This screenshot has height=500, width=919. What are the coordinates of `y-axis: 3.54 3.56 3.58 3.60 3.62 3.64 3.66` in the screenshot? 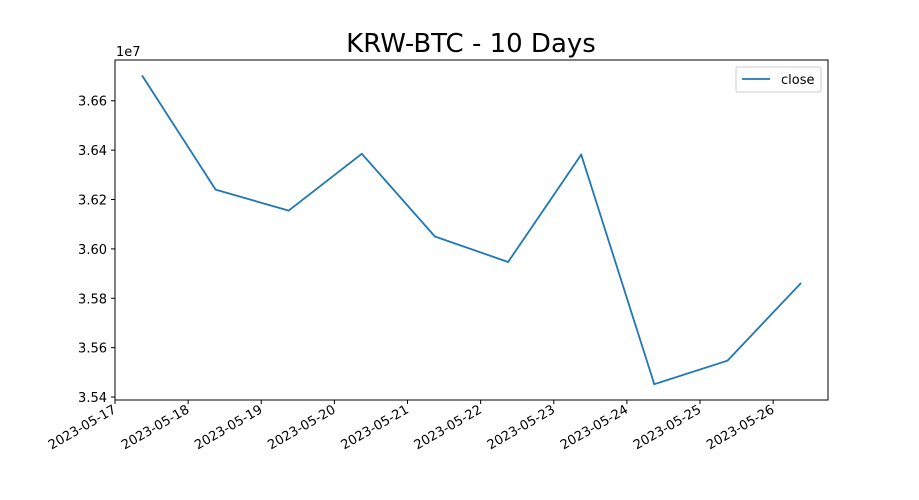 It's located at (96, 250).